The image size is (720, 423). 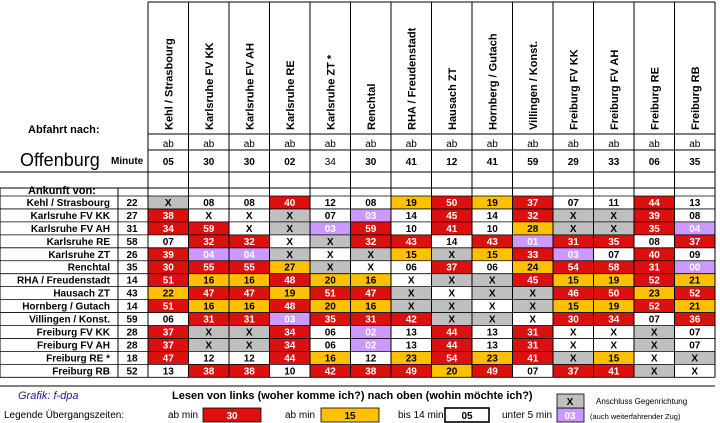 What do you see at coordinates (169, 84) in the screenshot?
I see `destination-label: Kehl / Strasbourg` at bounding box center [169, 84].